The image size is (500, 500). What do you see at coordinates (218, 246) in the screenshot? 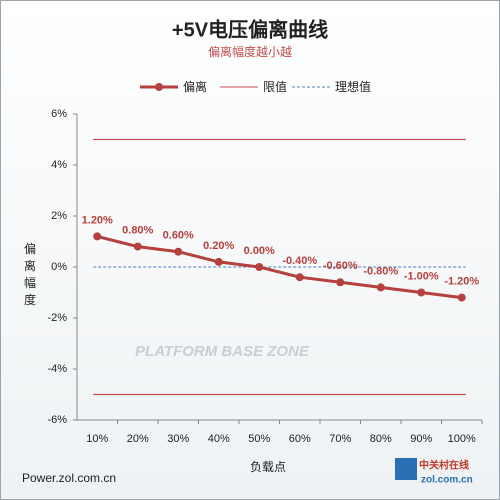
I see `data-label: 0.20%` at bounding box center [218, 246].